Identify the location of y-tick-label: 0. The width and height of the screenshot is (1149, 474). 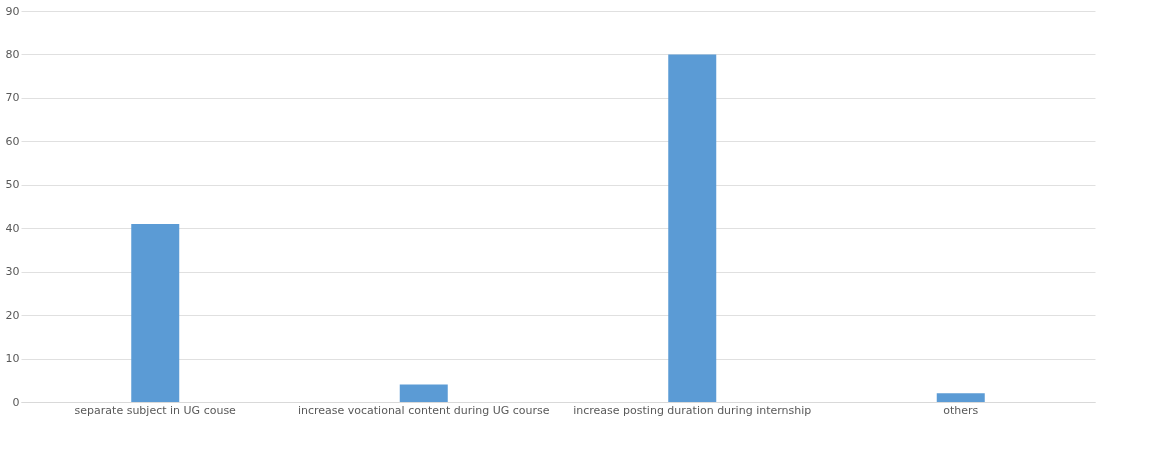
(16, 402).